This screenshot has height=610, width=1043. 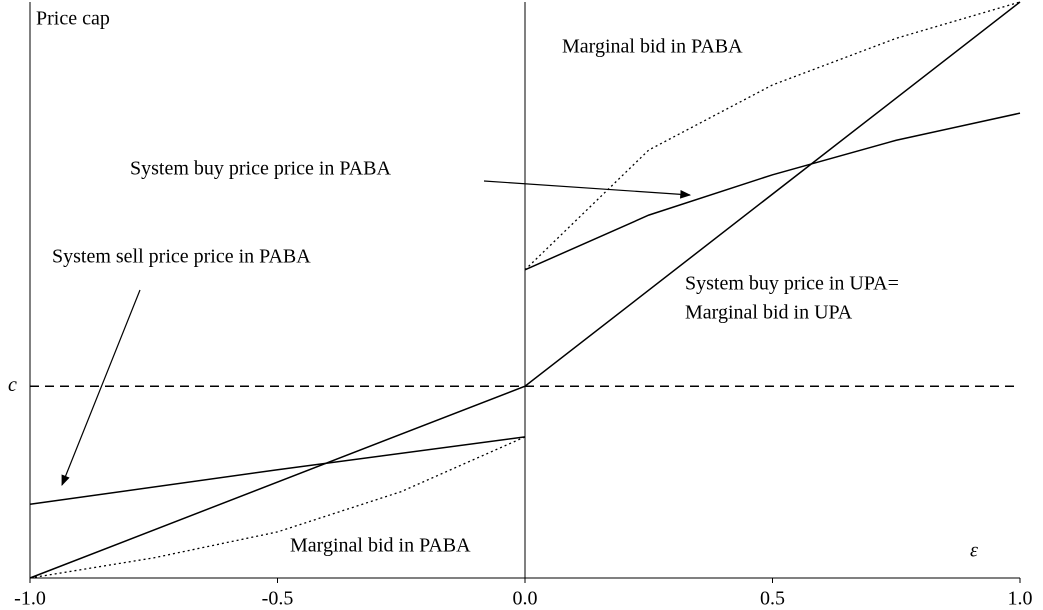 I want to click on x-label: ε, so click(x=974, y=551).